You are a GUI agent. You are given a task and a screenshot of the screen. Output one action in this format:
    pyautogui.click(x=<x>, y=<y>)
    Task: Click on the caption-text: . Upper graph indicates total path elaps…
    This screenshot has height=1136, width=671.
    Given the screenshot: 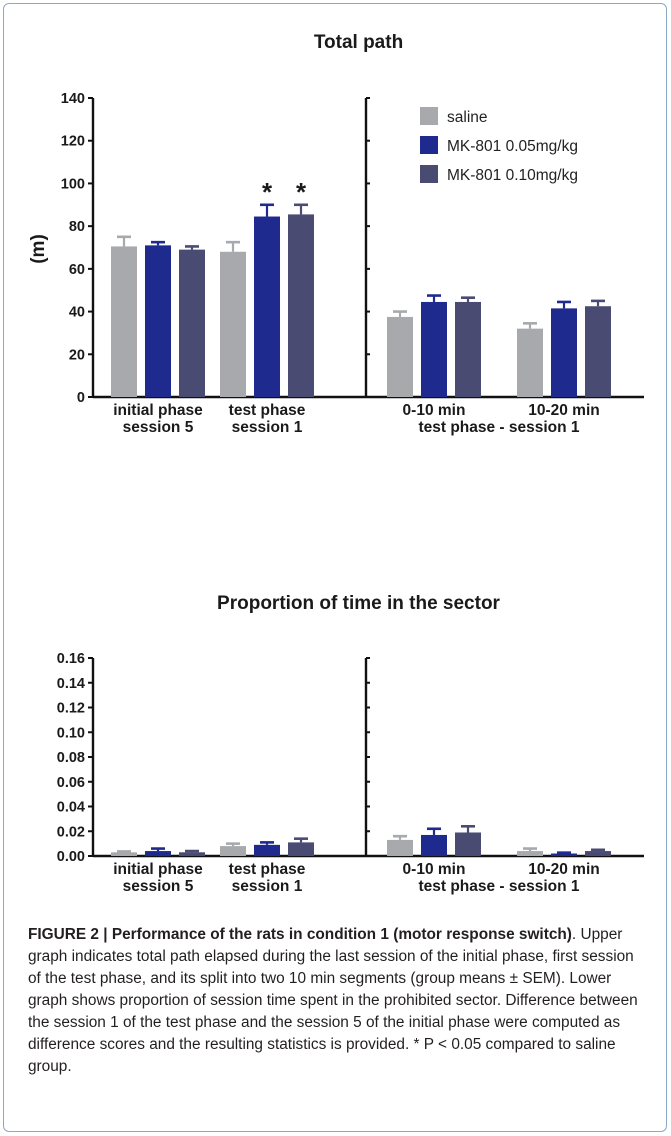 What is the action you would take?
    pyautogui.click(x=333, y=1000)
    